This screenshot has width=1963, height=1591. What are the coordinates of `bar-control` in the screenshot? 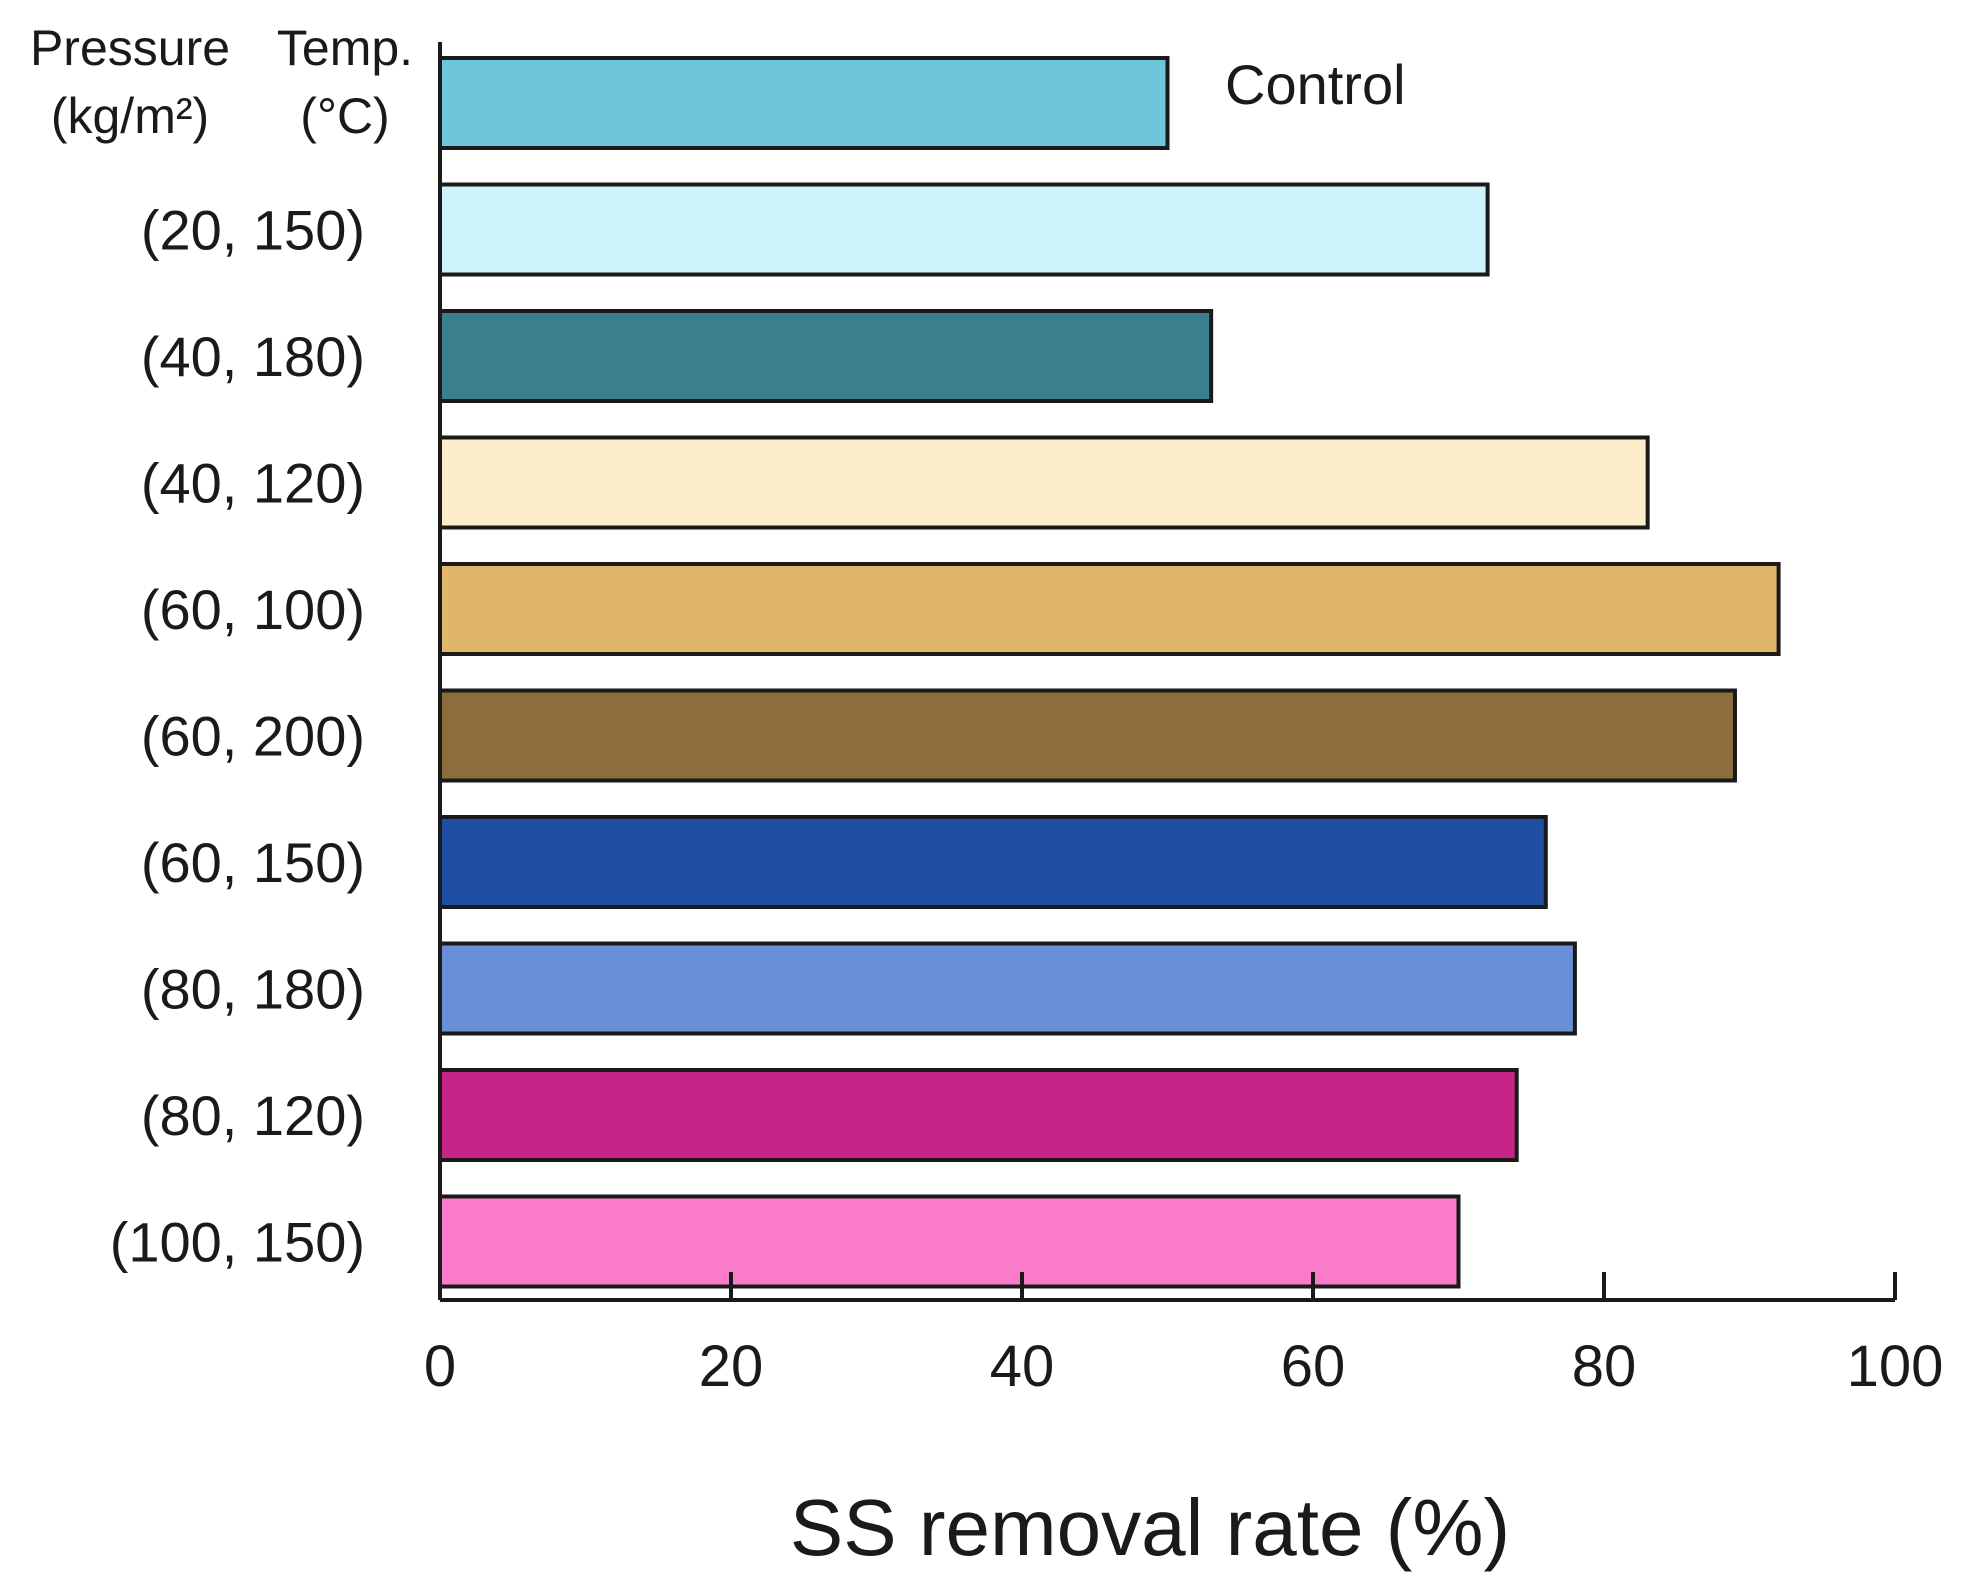 It's located at (804, 103).